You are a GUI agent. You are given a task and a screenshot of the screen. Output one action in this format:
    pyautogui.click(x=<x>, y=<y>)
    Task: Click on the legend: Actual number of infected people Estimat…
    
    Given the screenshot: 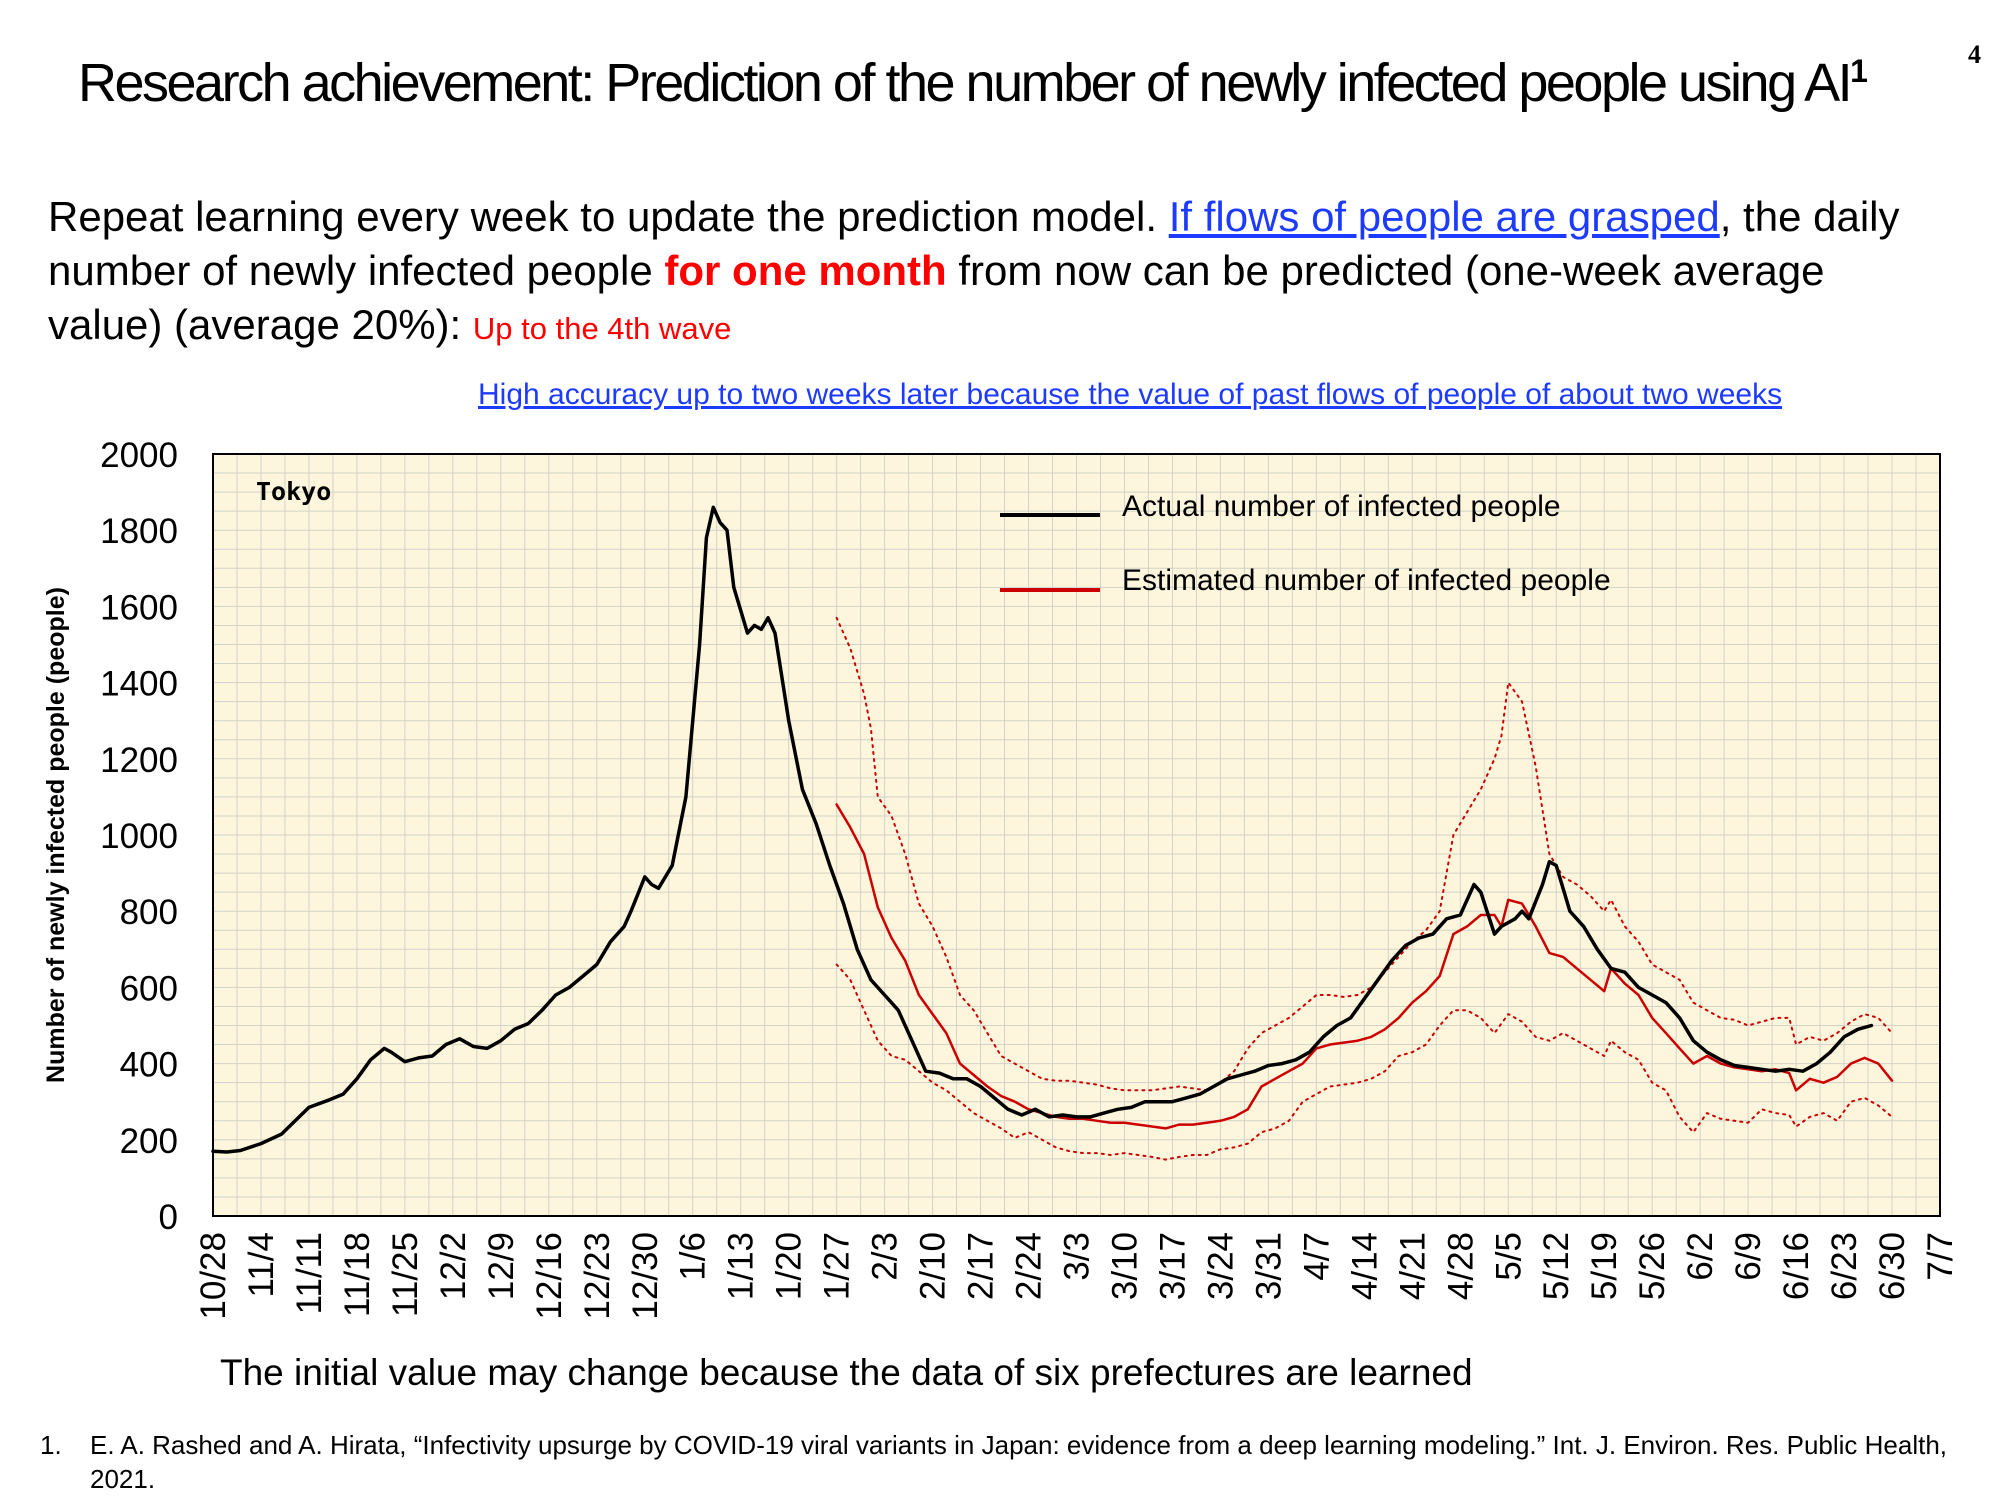 What is the action you would take?
    pyautogui.click(x=1305, y=543)
    